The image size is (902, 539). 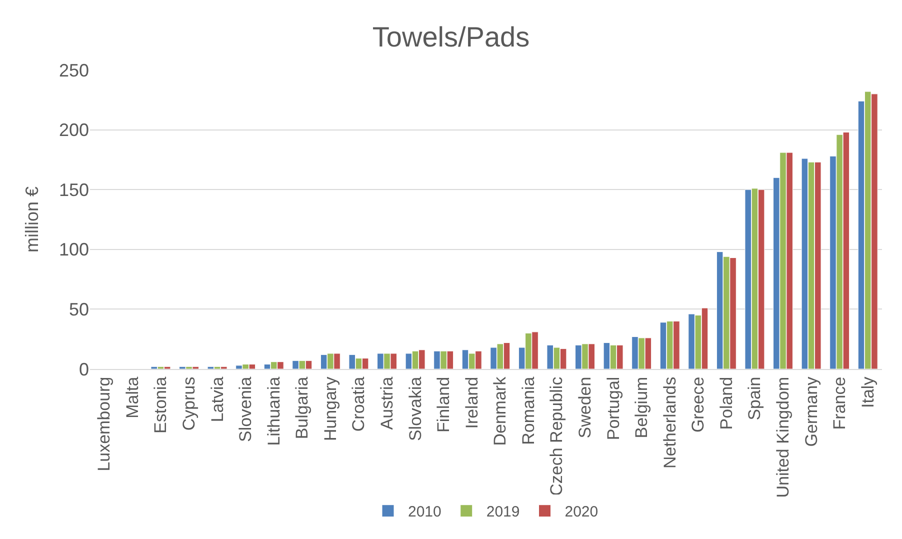 What do you see at coordinates (472, 402) in the screenshot?
I see `x-tick-label: Ireland` at bounding box center [472, 402].